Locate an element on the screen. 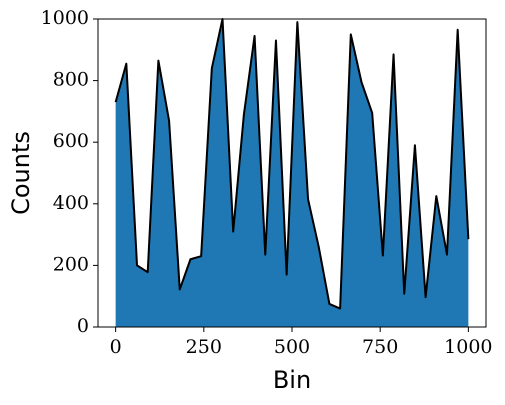 The image size is (505, 405). x-tick-label: 1000 is located at coordinates (468, 347).